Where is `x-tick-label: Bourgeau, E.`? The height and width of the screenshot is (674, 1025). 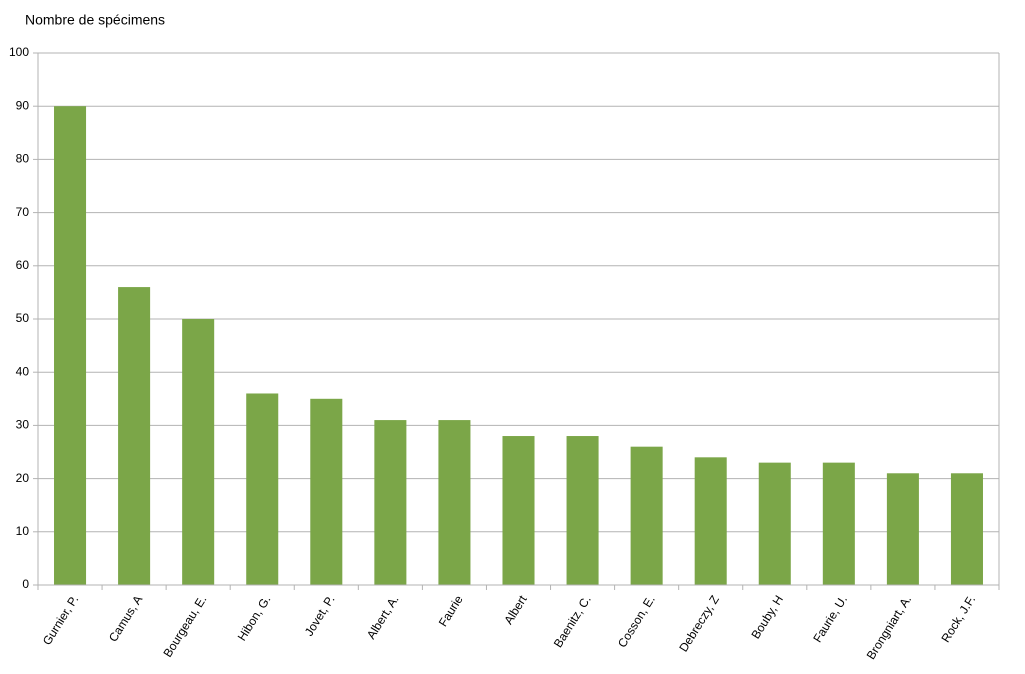 x-tick-label: Bourgeau, E. is located at coordinates (184, 626).